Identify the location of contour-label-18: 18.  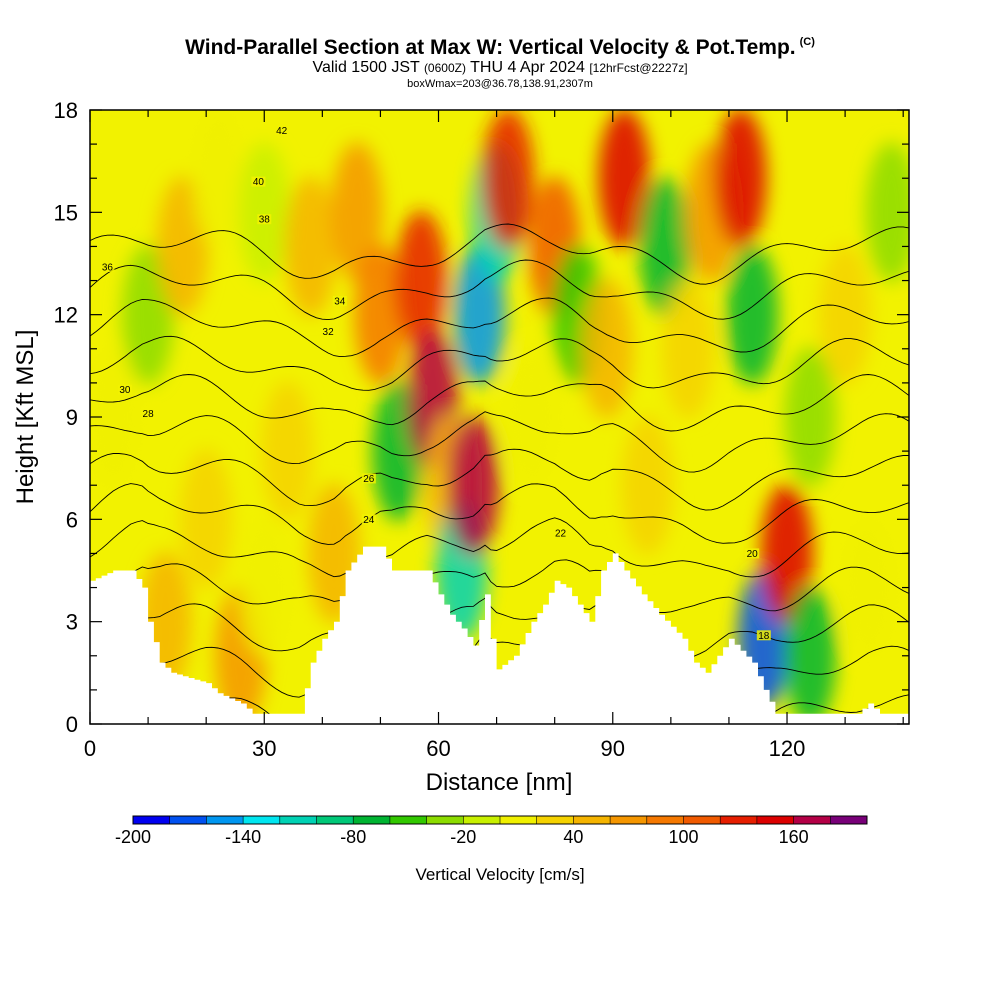
(764, 636).